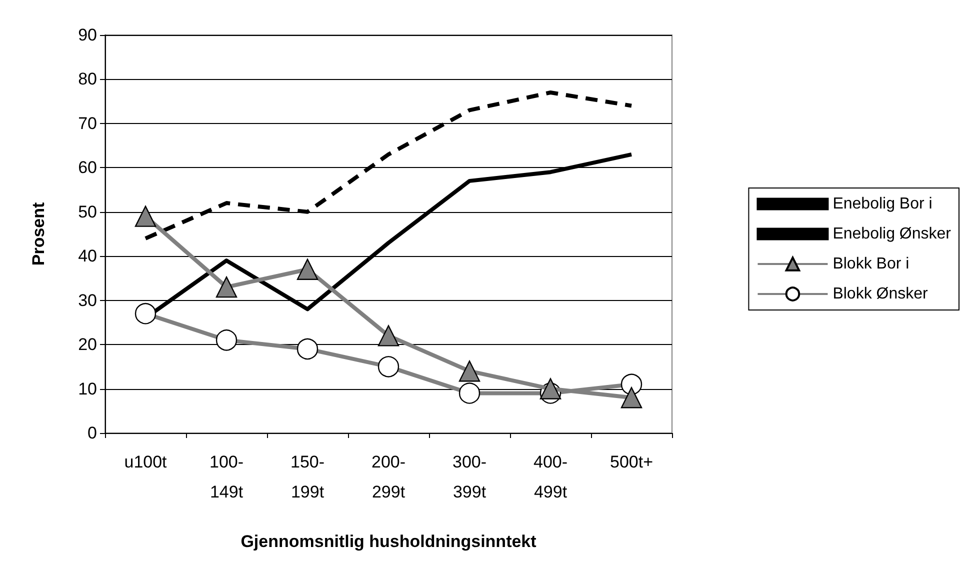 The width and height of the screenshot is (975, 572). What do you see at coordinates (87, 388) in the screenshot?
I see `y-tick-label: 10` at bounding box center [87, 388].